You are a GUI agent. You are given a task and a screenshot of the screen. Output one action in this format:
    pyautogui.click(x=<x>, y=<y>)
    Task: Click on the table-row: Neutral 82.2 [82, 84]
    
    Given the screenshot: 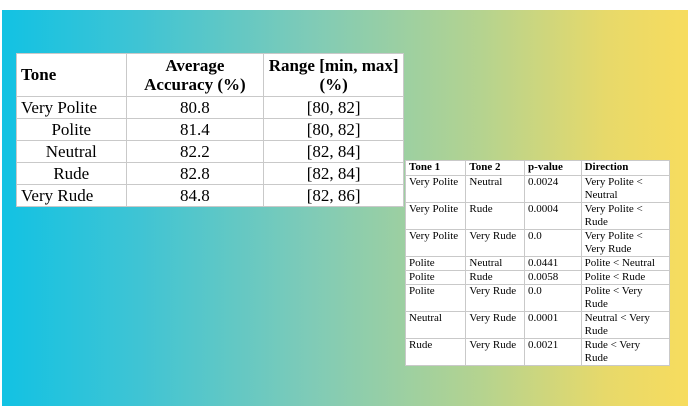 What is the action you would take?
    pyautogui.click(x=210, y=151)
    